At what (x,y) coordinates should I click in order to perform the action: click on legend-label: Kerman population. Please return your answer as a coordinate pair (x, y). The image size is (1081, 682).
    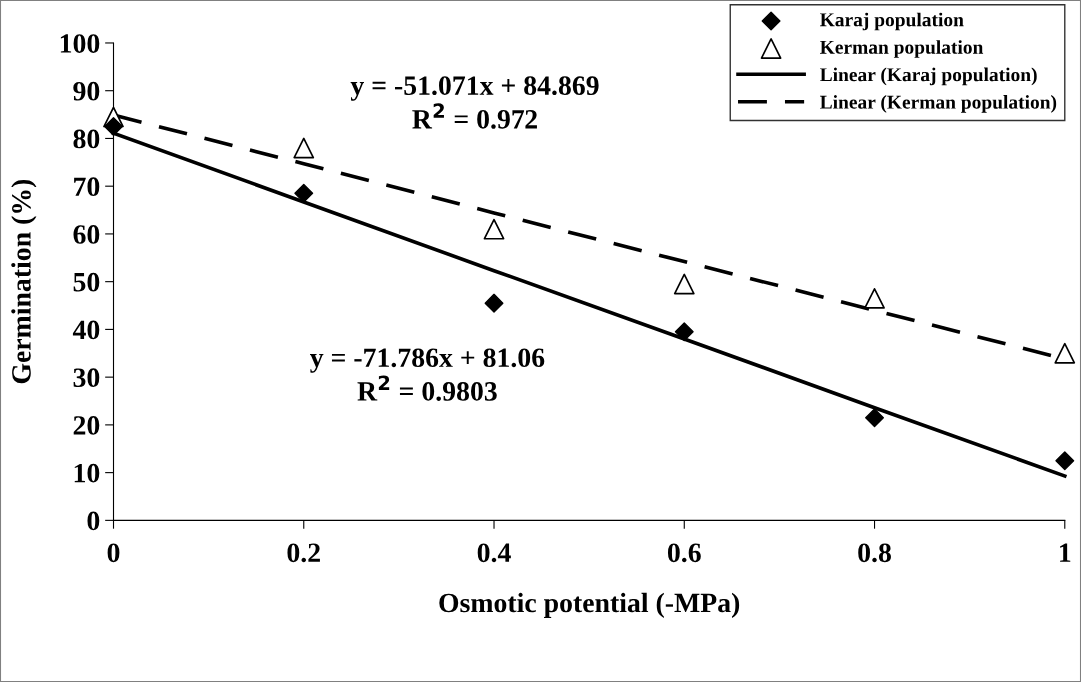
    Looking at the image, I should click on (902, 49).